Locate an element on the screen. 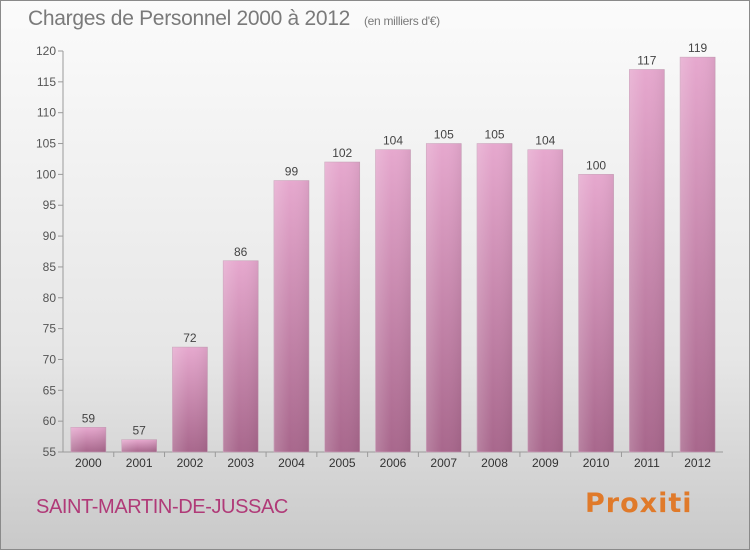  data-label: 59 is located at coordinates (89, 418).